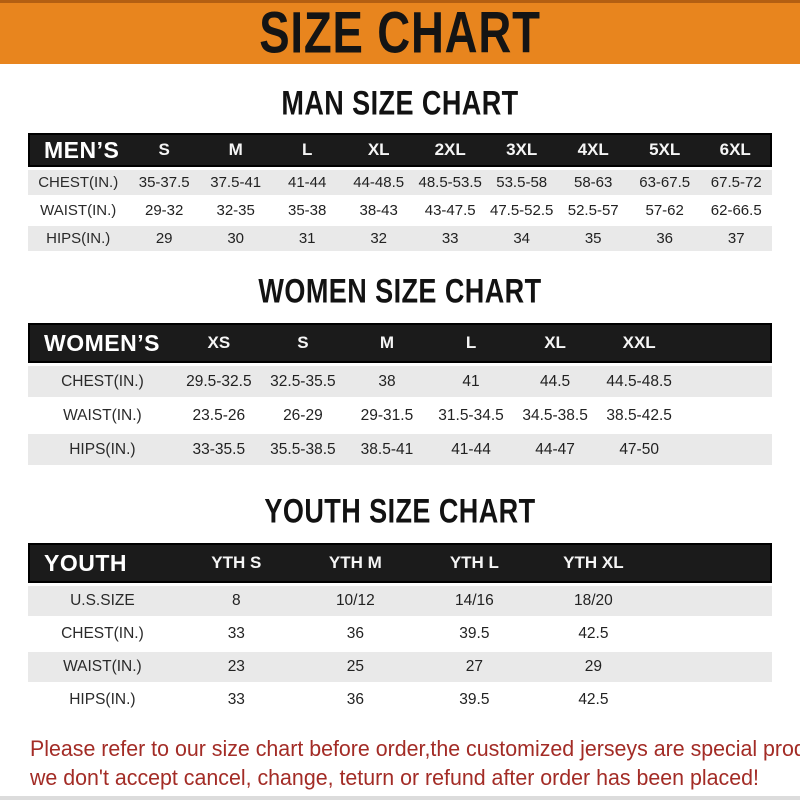 The image size is (800, 800). I want to click on size-cell: 34.5-38.5, so click(555, 415).